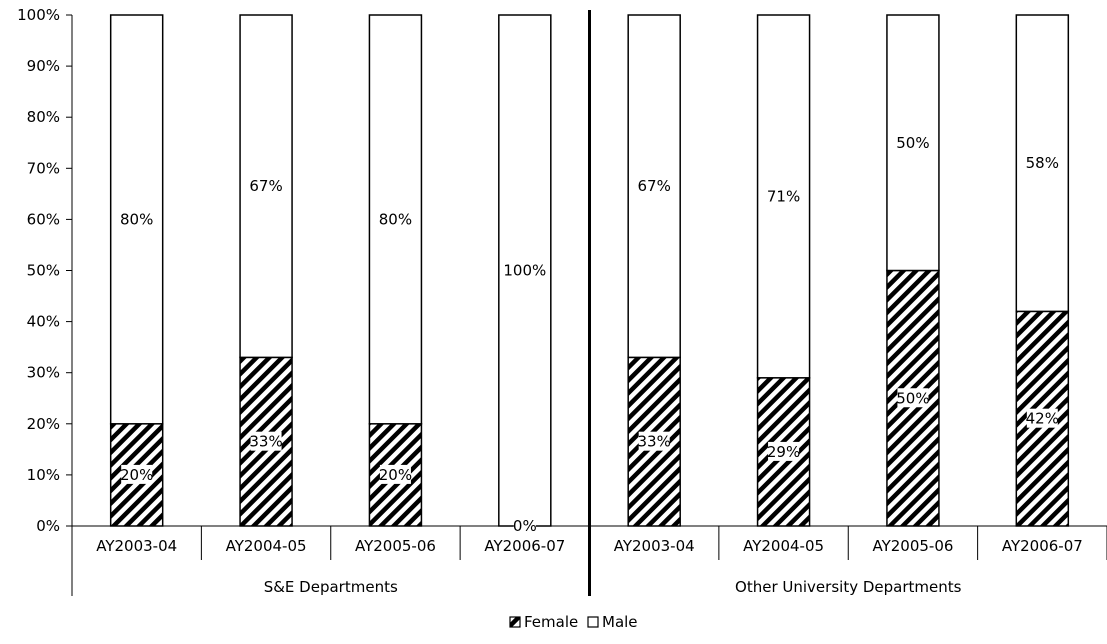 This screenshot has width=1107, height=644. Describe the element at coordinates (43, 219) in the screenshot. I see `y-tick-label: 60%` at that location.